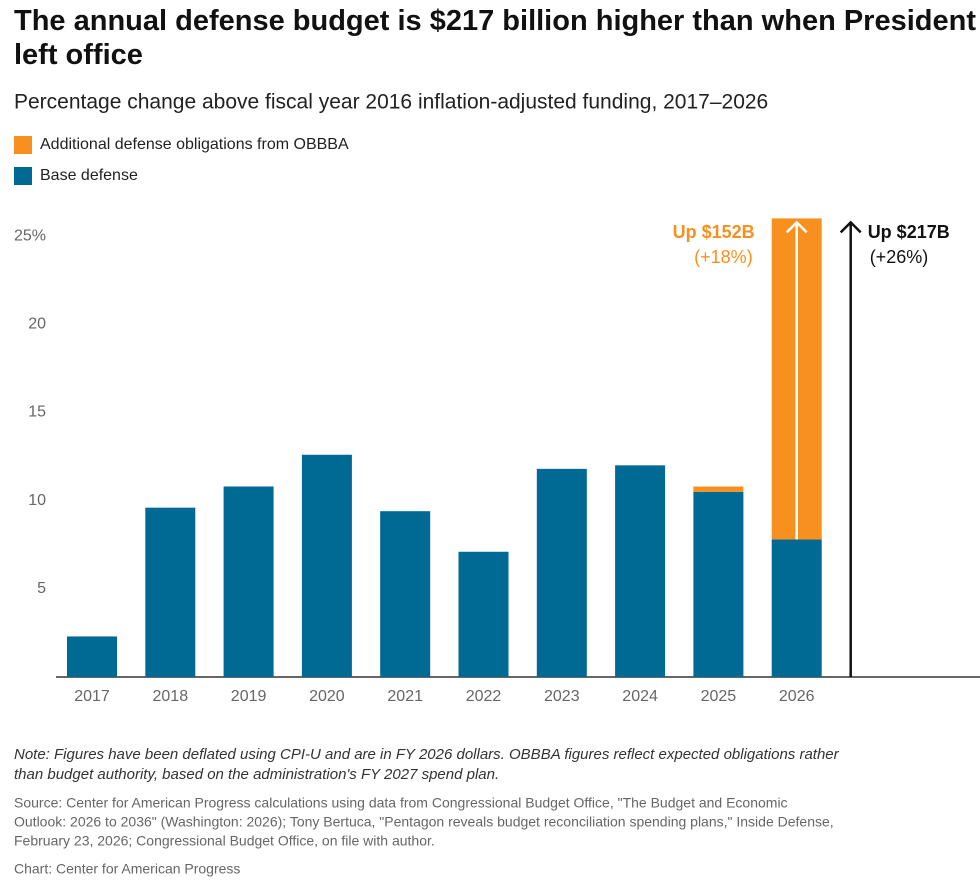 The image size is (980, 886). Describe the element at coordinates (127, 869) in the screenshot. I see `credit: Chart: Center for American Progress` at that location.